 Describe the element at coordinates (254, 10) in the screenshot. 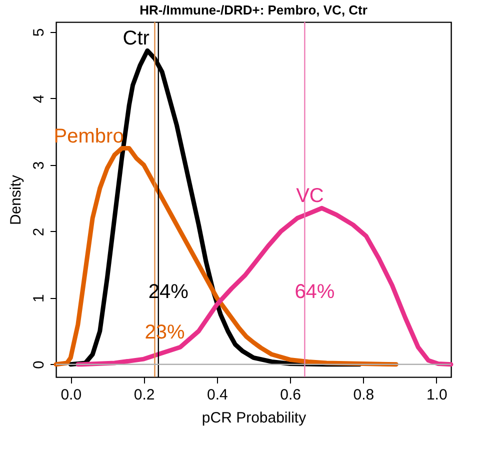

I see `chart-title: HR-/Immune-/DRD+: Pembro, VC, Ctr` at that location.